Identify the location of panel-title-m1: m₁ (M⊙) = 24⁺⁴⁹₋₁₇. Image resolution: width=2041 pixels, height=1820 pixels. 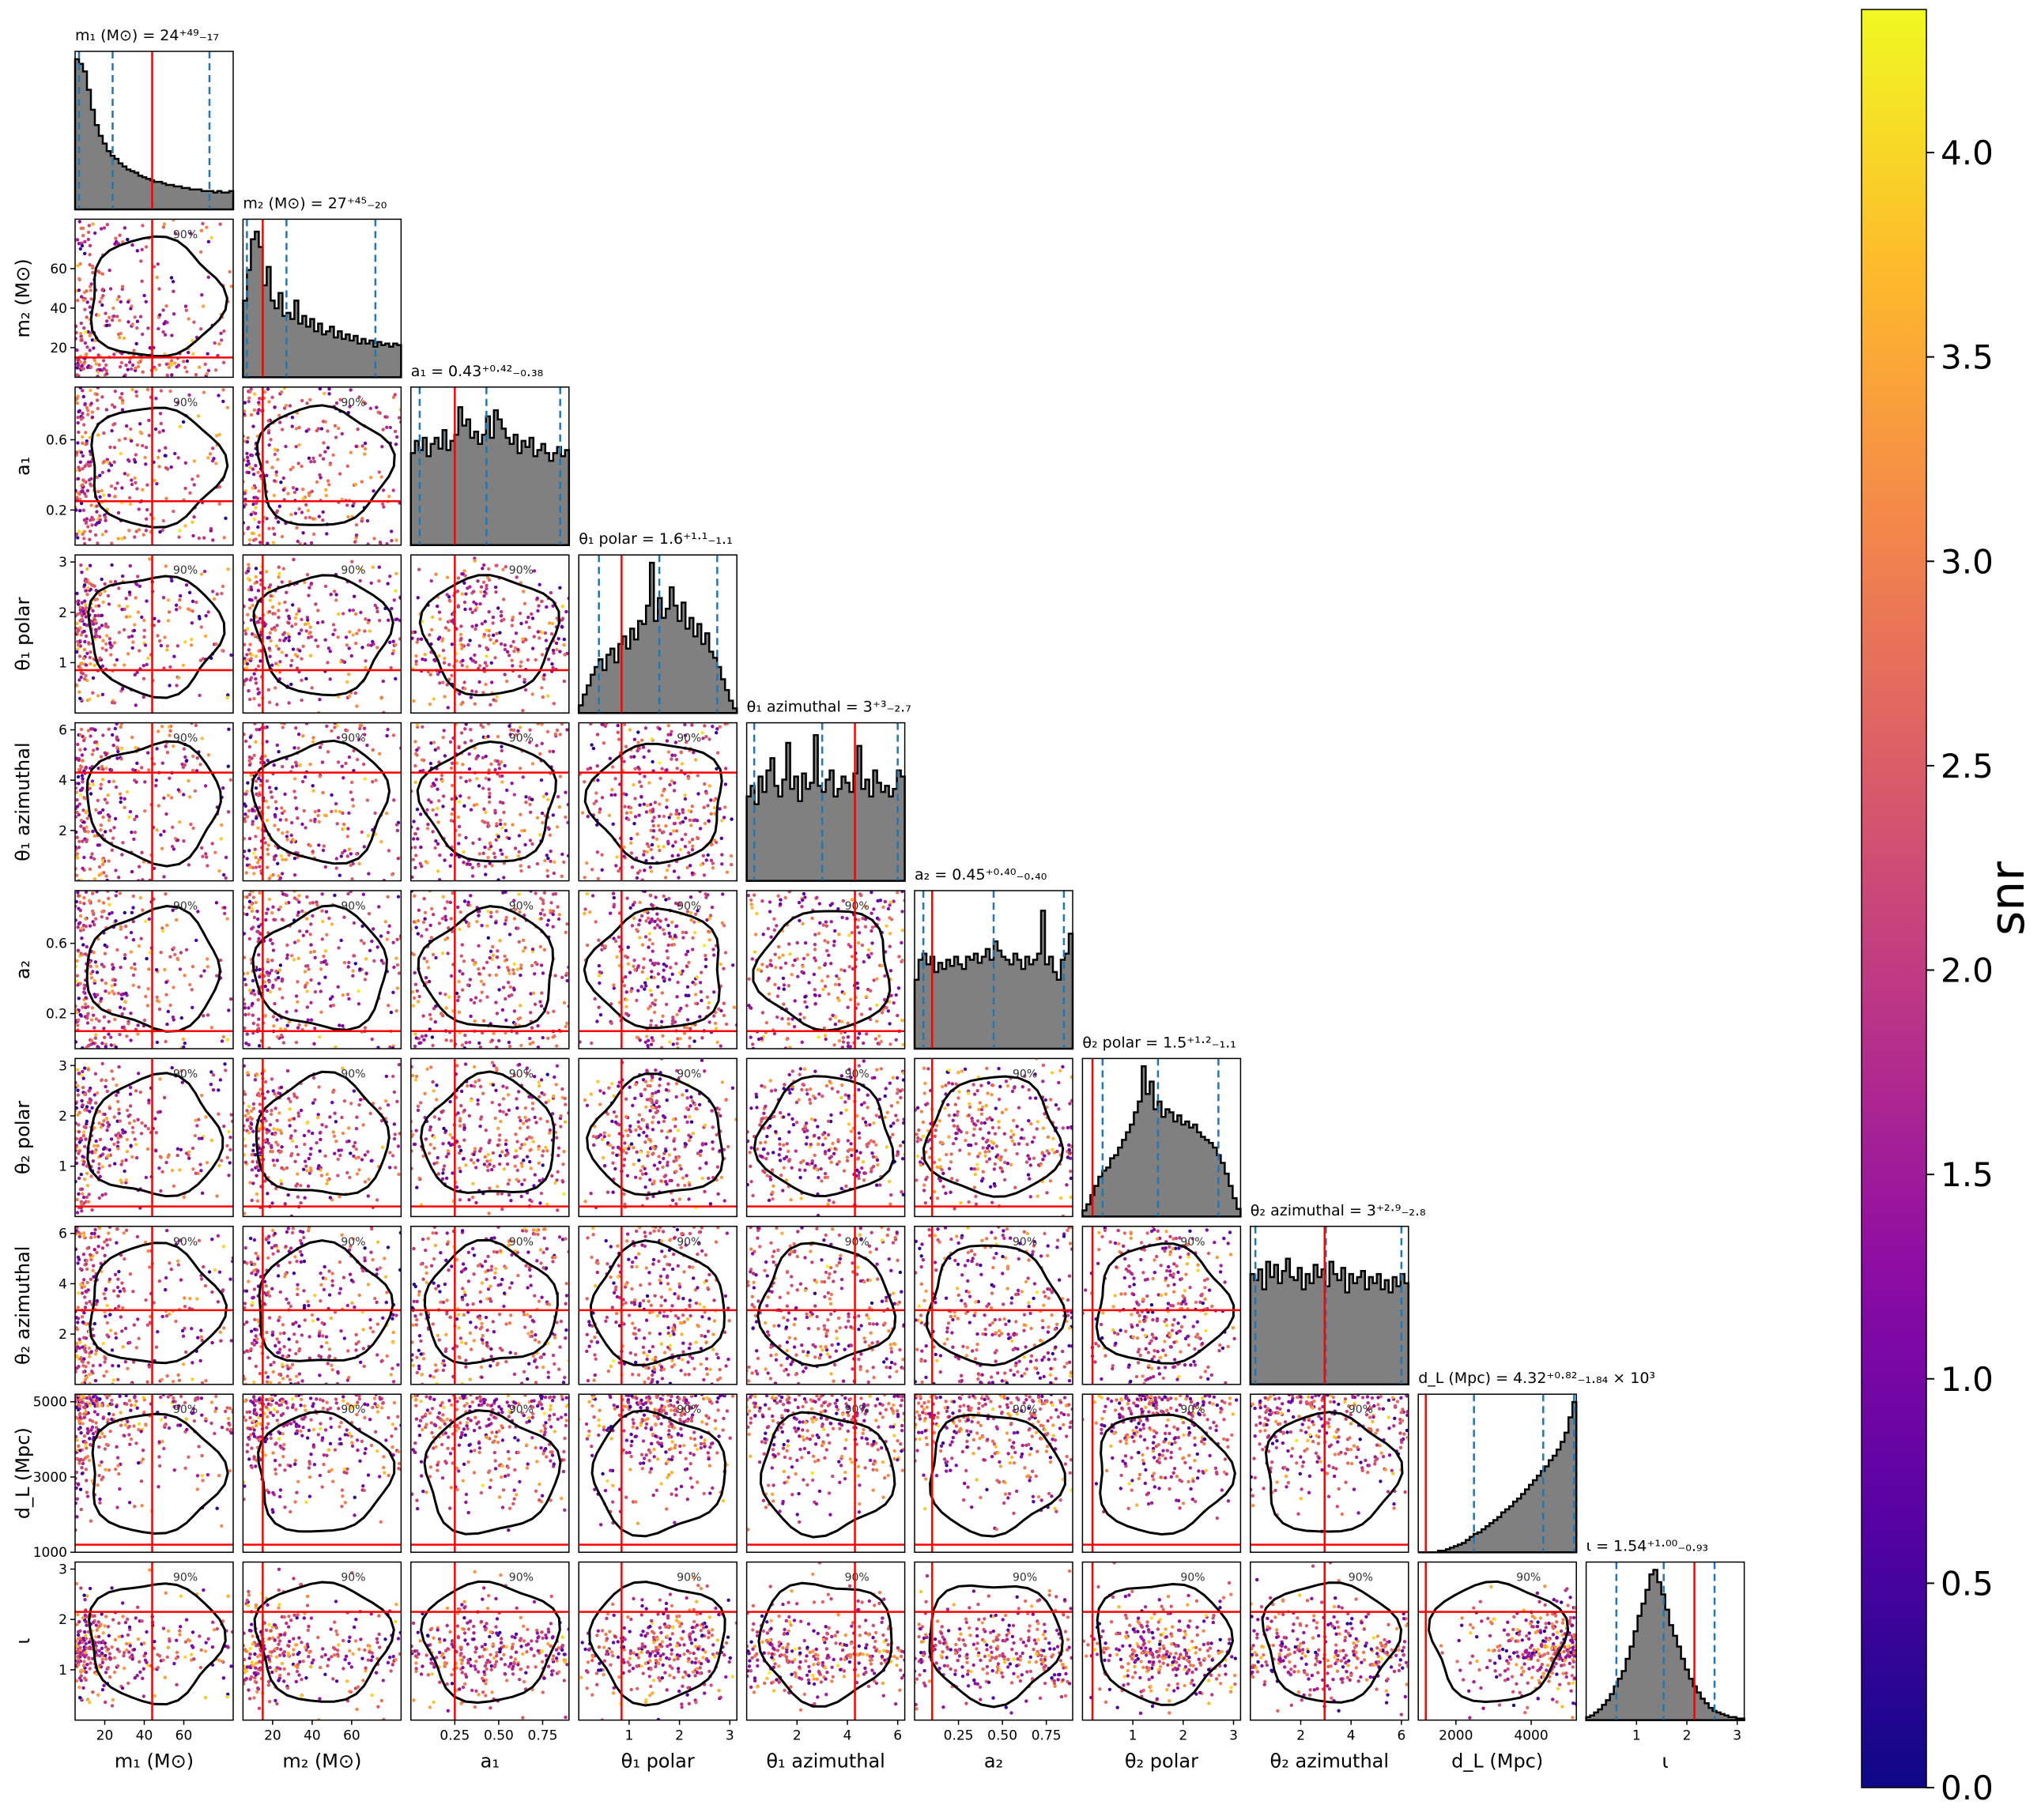
(147, 35).